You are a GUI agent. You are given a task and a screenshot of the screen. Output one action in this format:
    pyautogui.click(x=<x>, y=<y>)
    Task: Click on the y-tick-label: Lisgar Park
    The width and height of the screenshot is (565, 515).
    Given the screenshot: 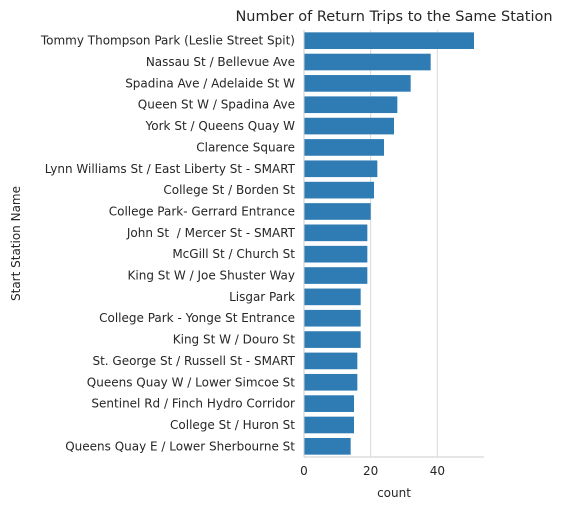 What is the action you would take?
    pyautogui.click(x=262, y=297)
    